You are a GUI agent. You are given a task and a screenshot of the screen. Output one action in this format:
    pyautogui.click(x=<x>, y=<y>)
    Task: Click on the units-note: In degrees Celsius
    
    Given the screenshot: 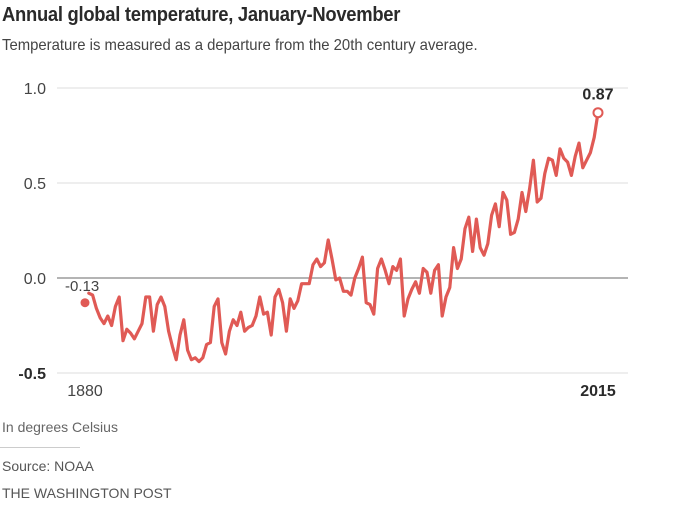 What is the action you would take?
    pyautogui.click(x=60, y=427)
    